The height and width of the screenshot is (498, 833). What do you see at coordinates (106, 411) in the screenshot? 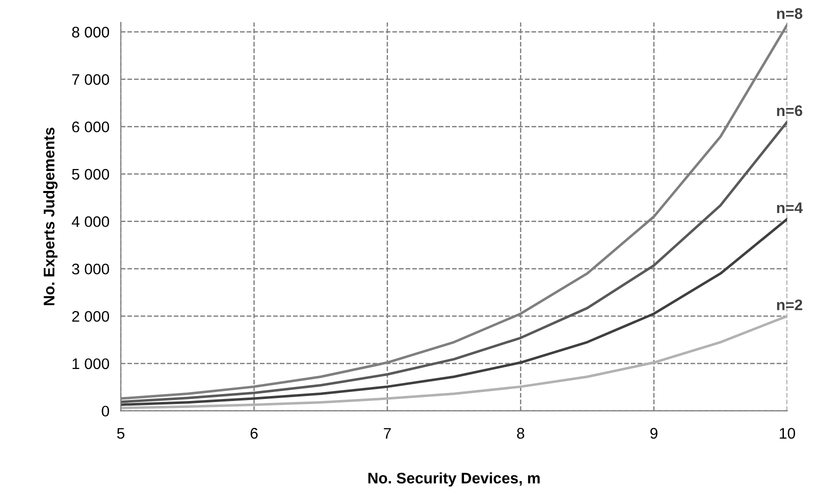
I see `y-tick-label: 0` at bounding box center [106, 411].